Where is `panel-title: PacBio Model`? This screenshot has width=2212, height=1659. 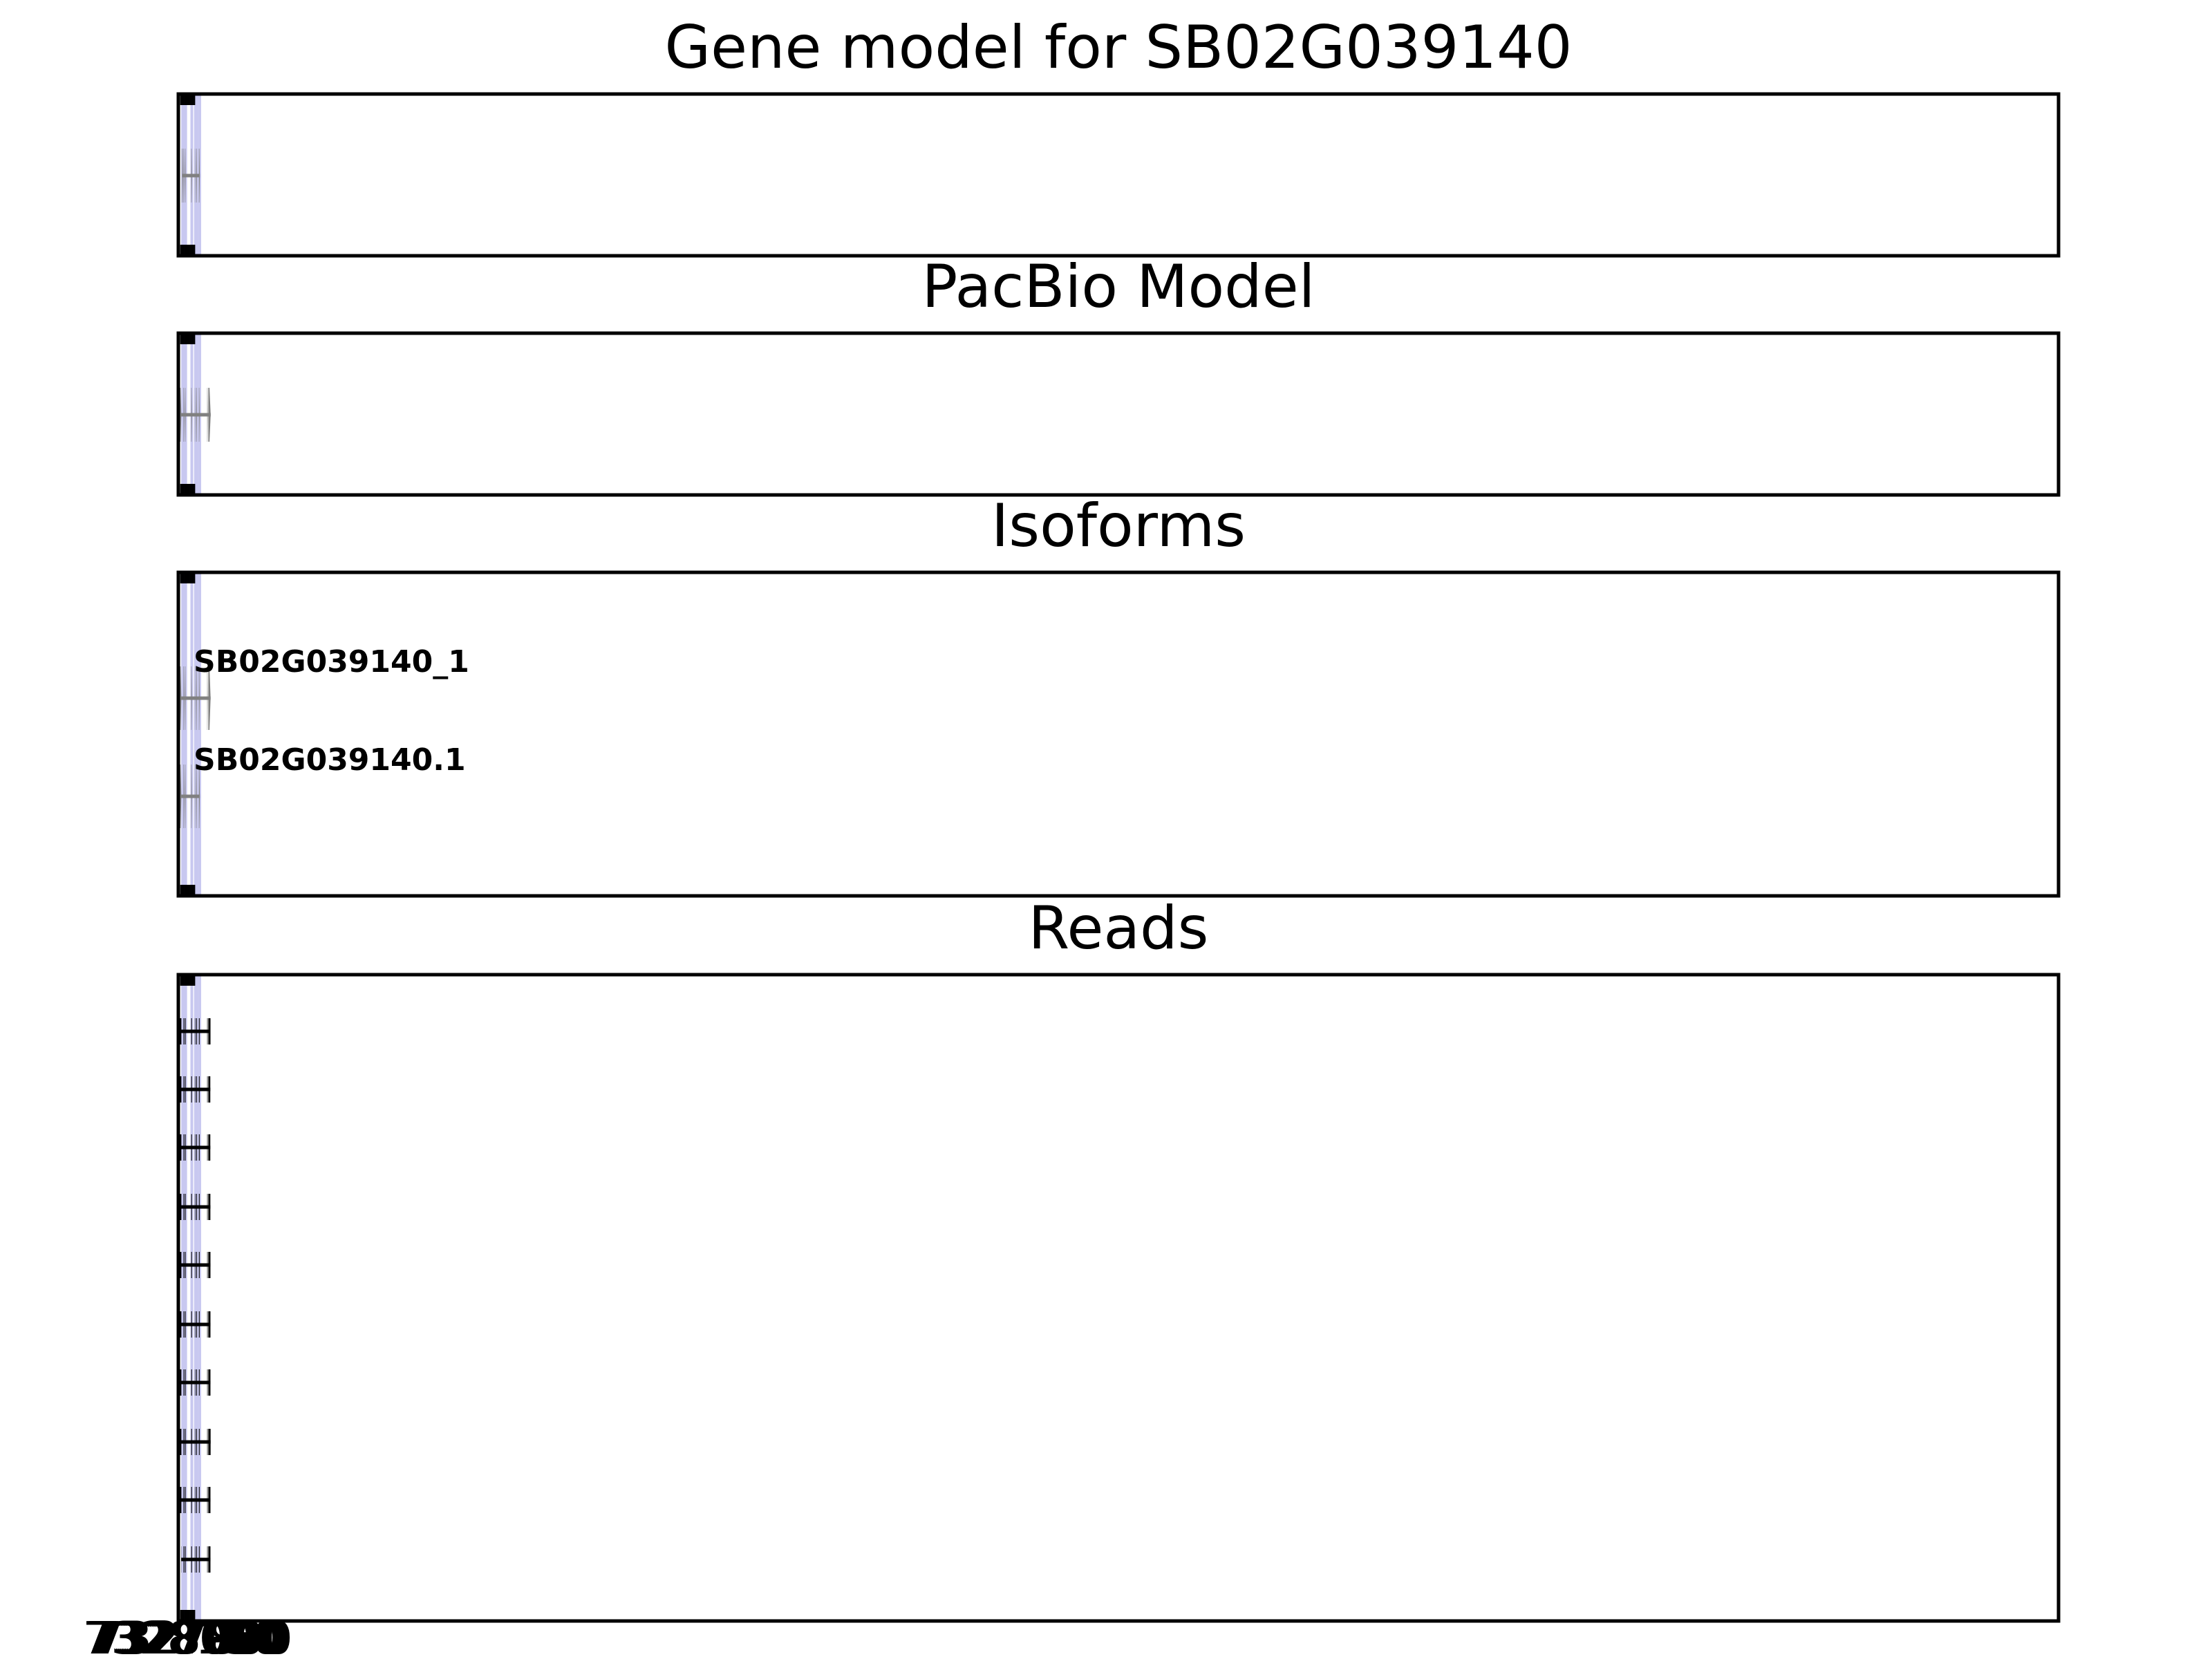 panel-title: PacBio Model is located at coordinates (1118, 286).